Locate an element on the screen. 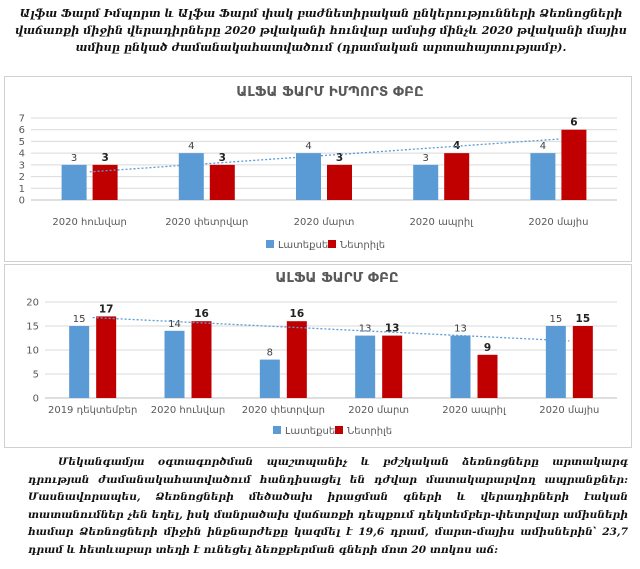 The height and width of the screenshot is (569, 640). data-label: 8 is located at coordinates (270, 353).